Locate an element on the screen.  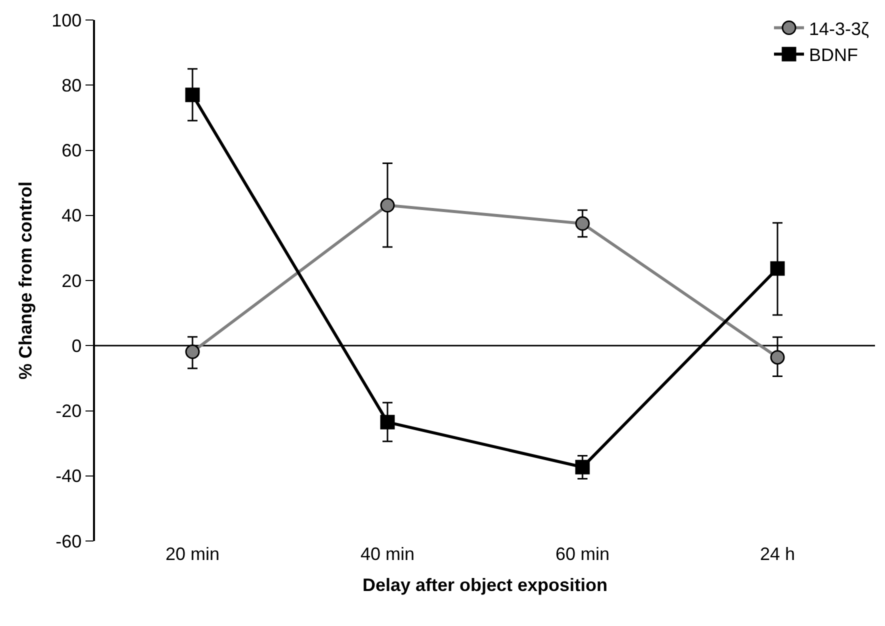
y-tick-label: 80 is located at coordinates (72, 85).